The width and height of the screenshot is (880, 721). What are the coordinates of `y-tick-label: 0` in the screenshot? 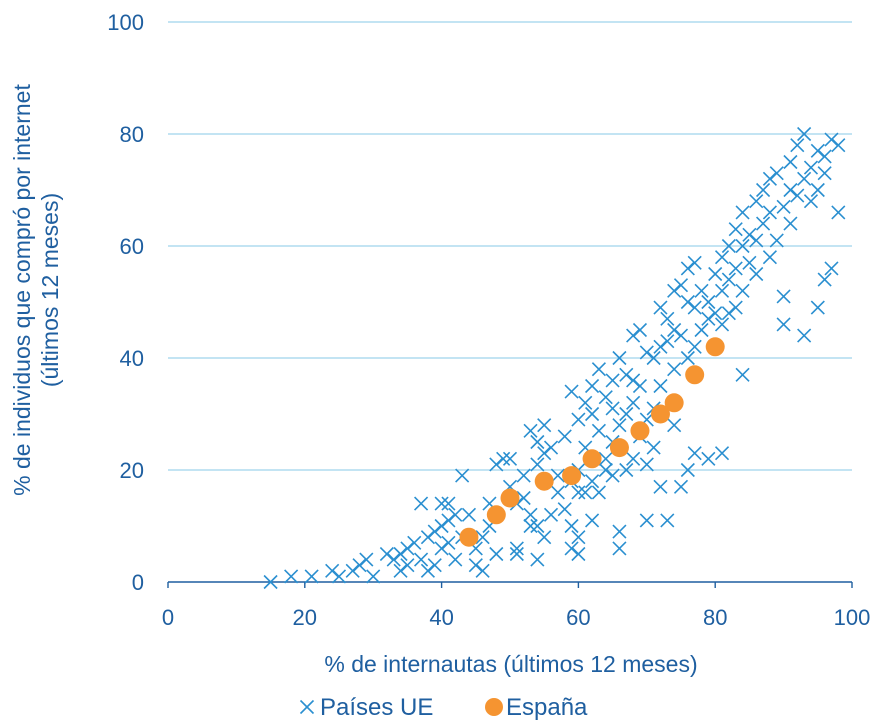 It's located at (138, 582).